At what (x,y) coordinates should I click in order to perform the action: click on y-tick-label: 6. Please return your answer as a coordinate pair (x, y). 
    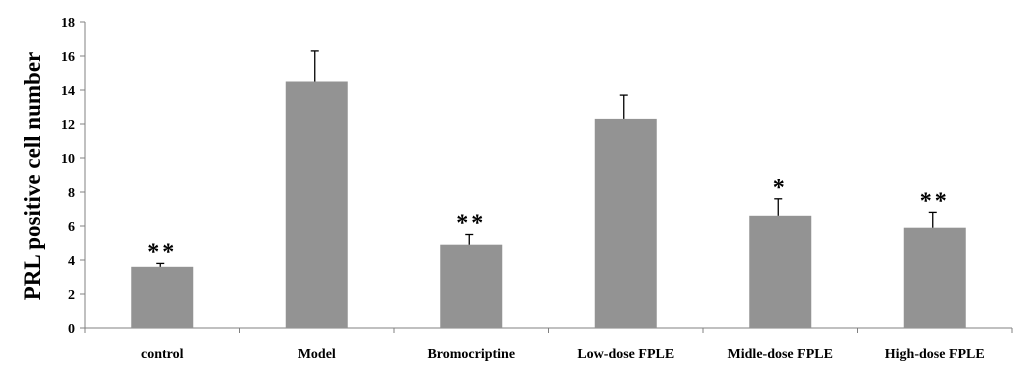
    Looking at the image, I should click on (71, 227).